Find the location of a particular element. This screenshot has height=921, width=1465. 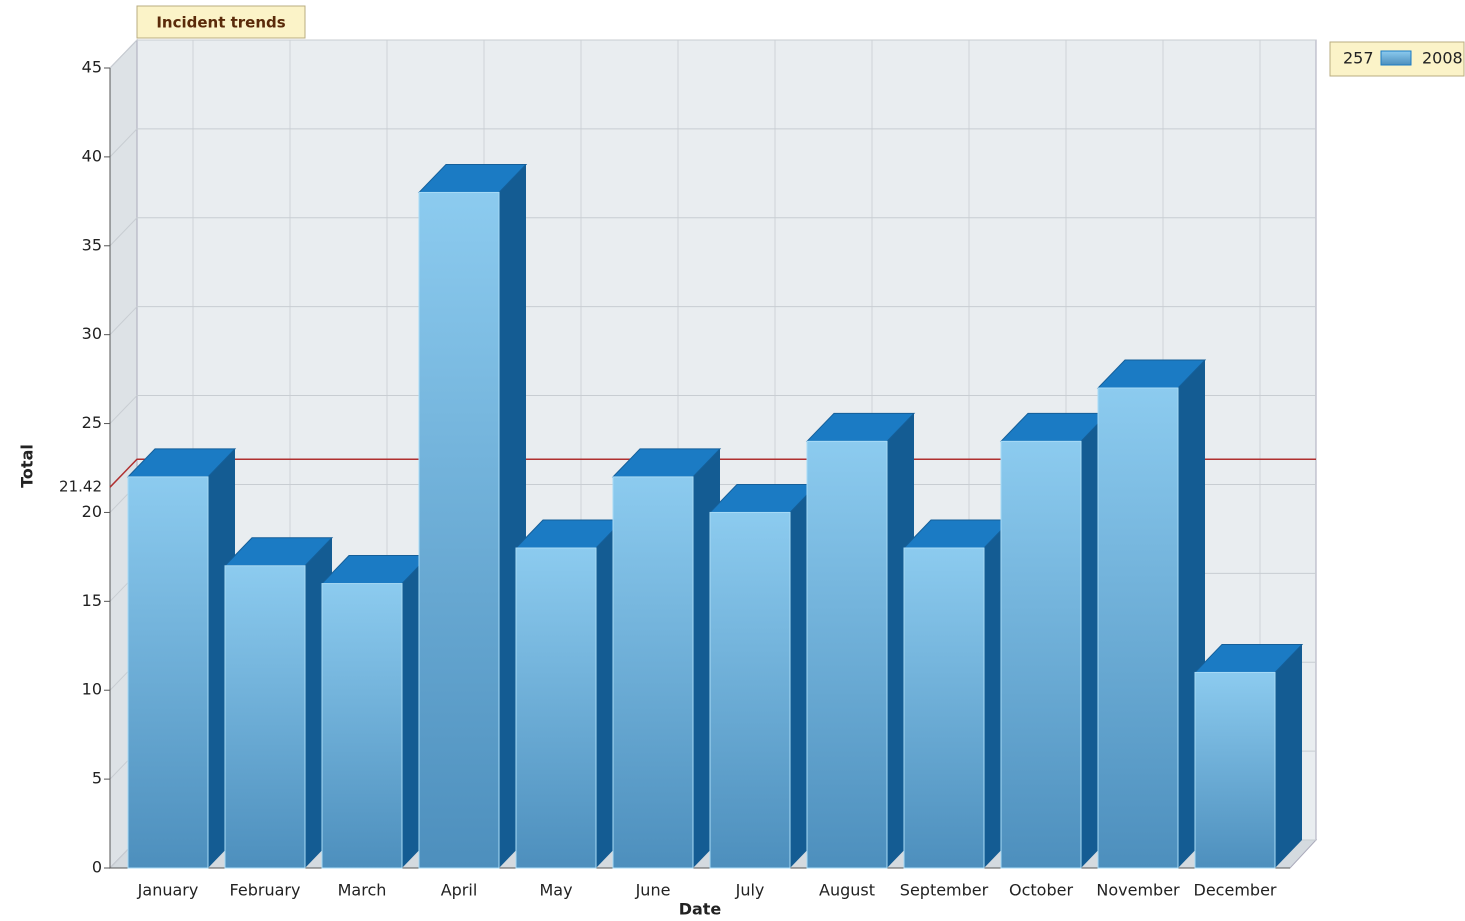

legend-total: 257 is located at coordinates (1358, 58).